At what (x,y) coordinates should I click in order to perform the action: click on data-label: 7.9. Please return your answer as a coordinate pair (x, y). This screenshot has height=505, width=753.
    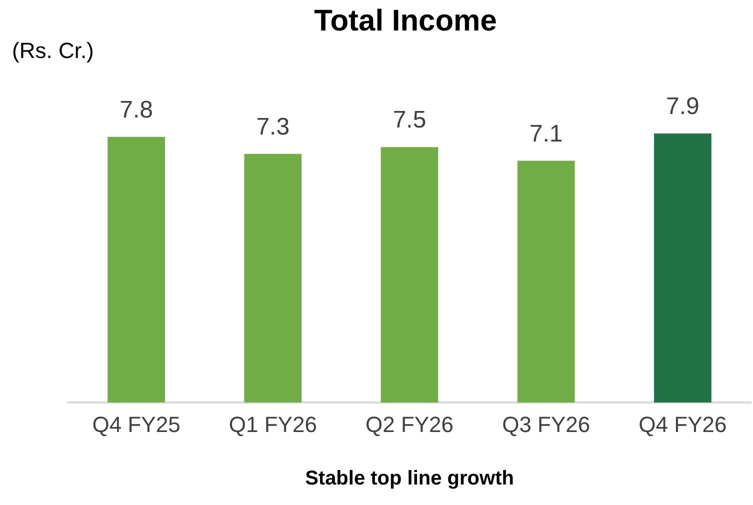
    Looking at the image, I should click on (683, 106).